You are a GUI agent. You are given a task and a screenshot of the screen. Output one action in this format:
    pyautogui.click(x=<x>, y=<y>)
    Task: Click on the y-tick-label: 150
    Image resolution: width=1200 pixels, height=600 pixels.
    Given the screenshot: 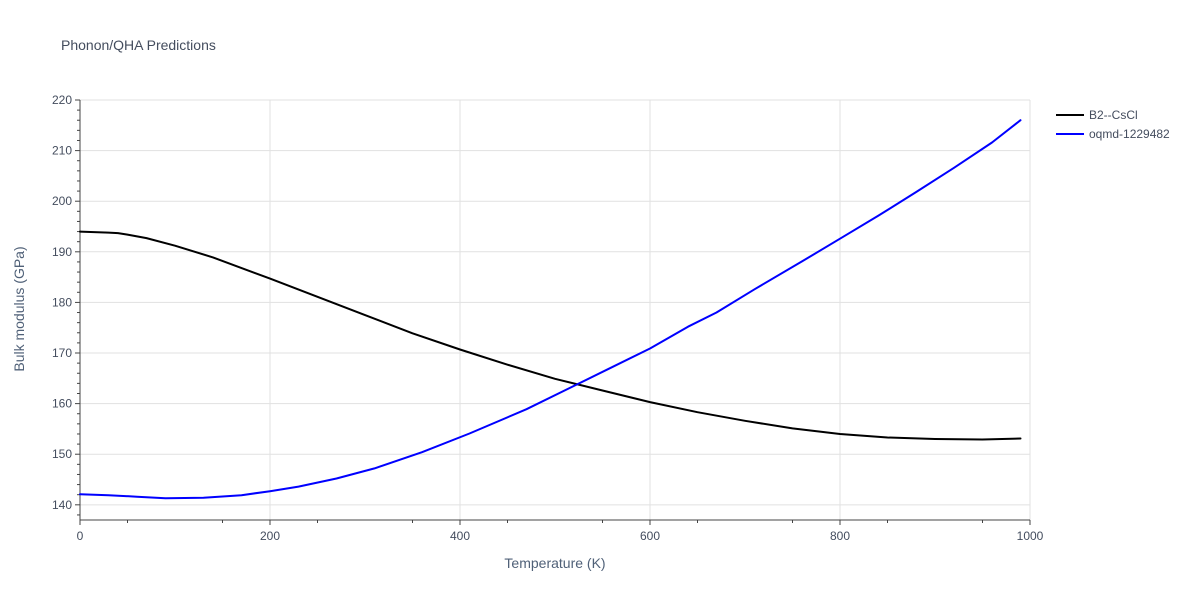 What is the action you would take?
    pyautogui.click(x=62, y=454)
    